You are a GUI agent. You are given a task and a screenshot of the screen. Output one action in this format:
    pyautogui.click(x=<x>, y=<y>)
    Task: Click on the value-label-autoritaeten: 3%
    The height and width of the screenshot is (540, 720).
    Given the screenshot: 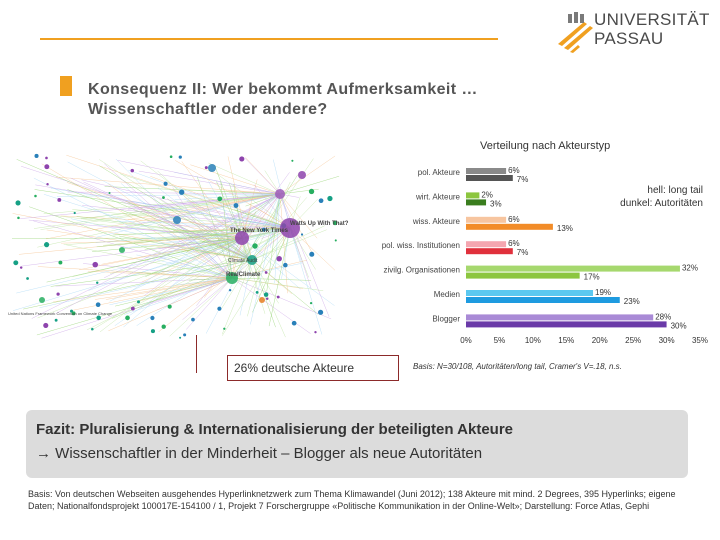 What is the action you would take?
    pyautogui.click(x=496, y=203)
    